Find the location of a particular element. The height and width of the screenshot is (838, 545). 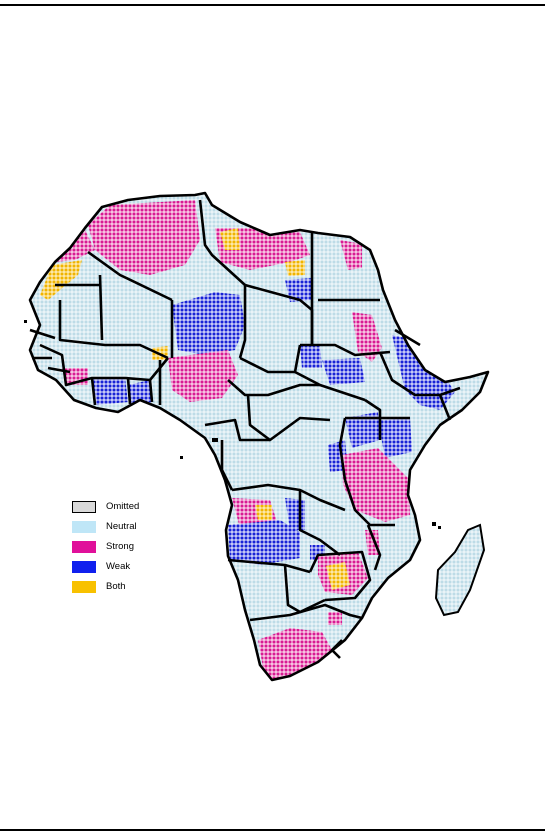

bottom-rule is located at coordinates (272, 830).